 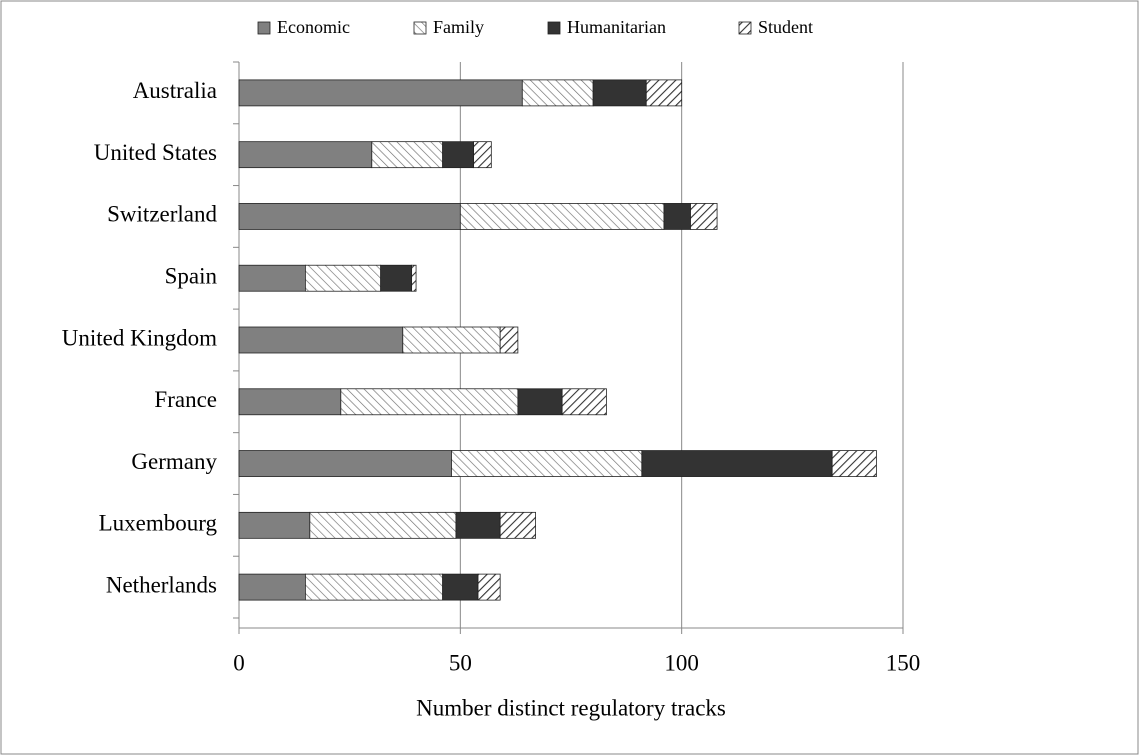 I want to click on x-axis-title: Number distinct regulatory tracks, so click(x=571, y=707).